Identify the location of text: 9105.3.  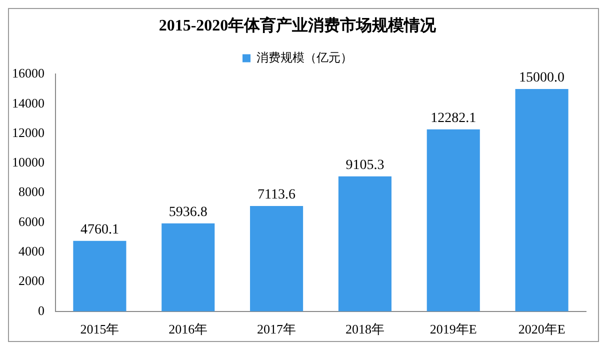
(365, 166).